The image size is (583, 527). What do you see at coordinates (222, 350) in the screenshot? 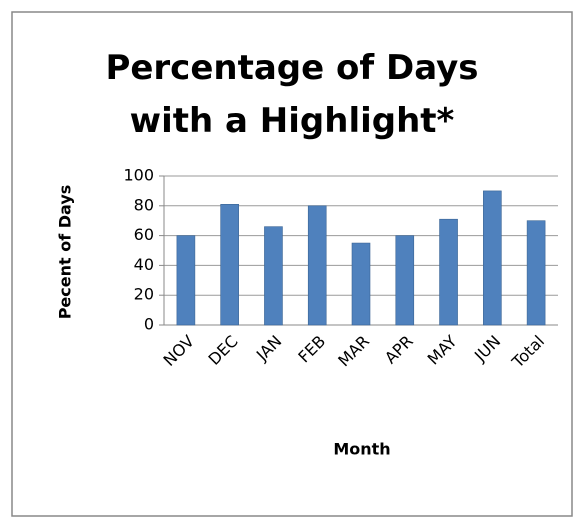
I see `x-tick-label: DEC` at bounding box center [222, 350].